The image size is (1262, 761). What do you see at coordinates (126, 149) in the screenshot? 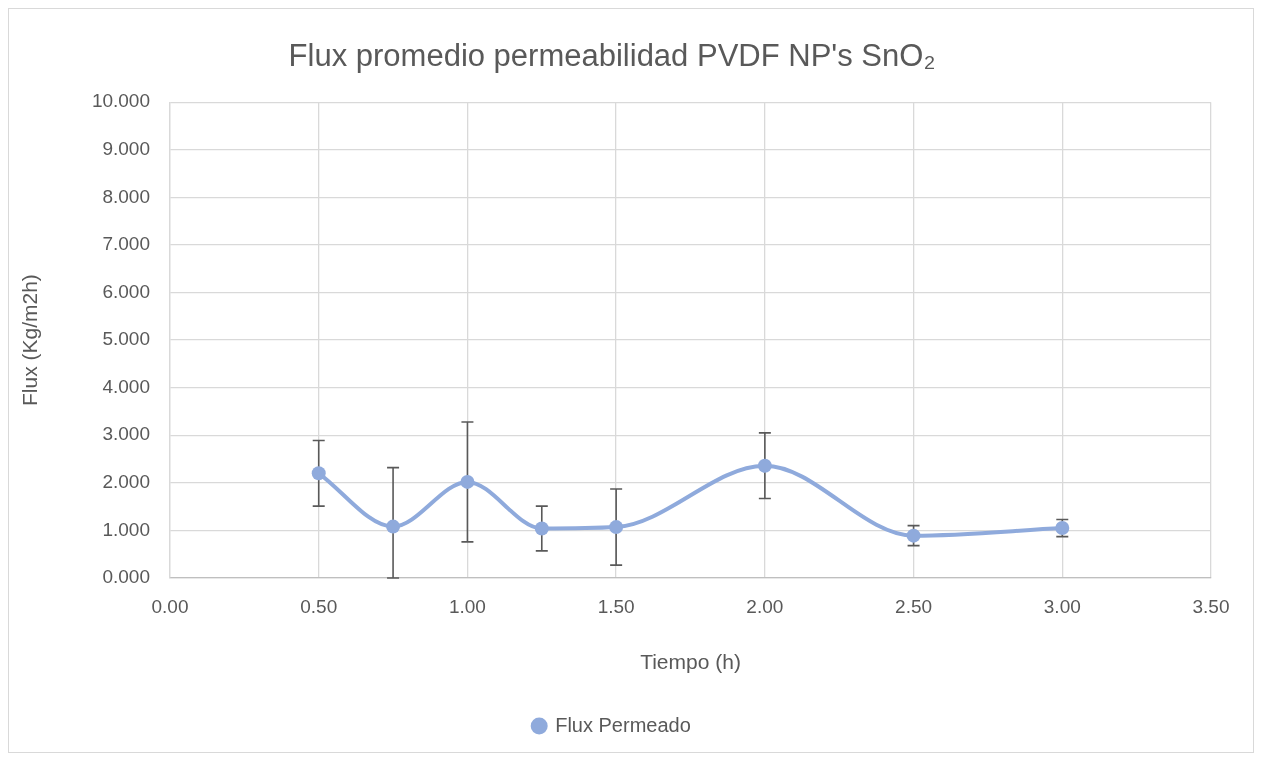
I see `y-tick-label: 9.000` at bounding box center [126, 149].